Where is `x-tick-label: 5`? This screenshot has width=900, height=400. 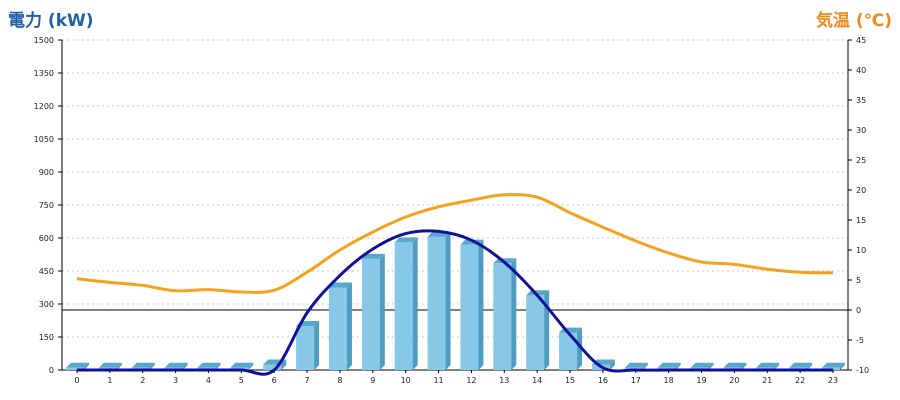
x-tick-label: 5 is located at coordinates (241, 380).